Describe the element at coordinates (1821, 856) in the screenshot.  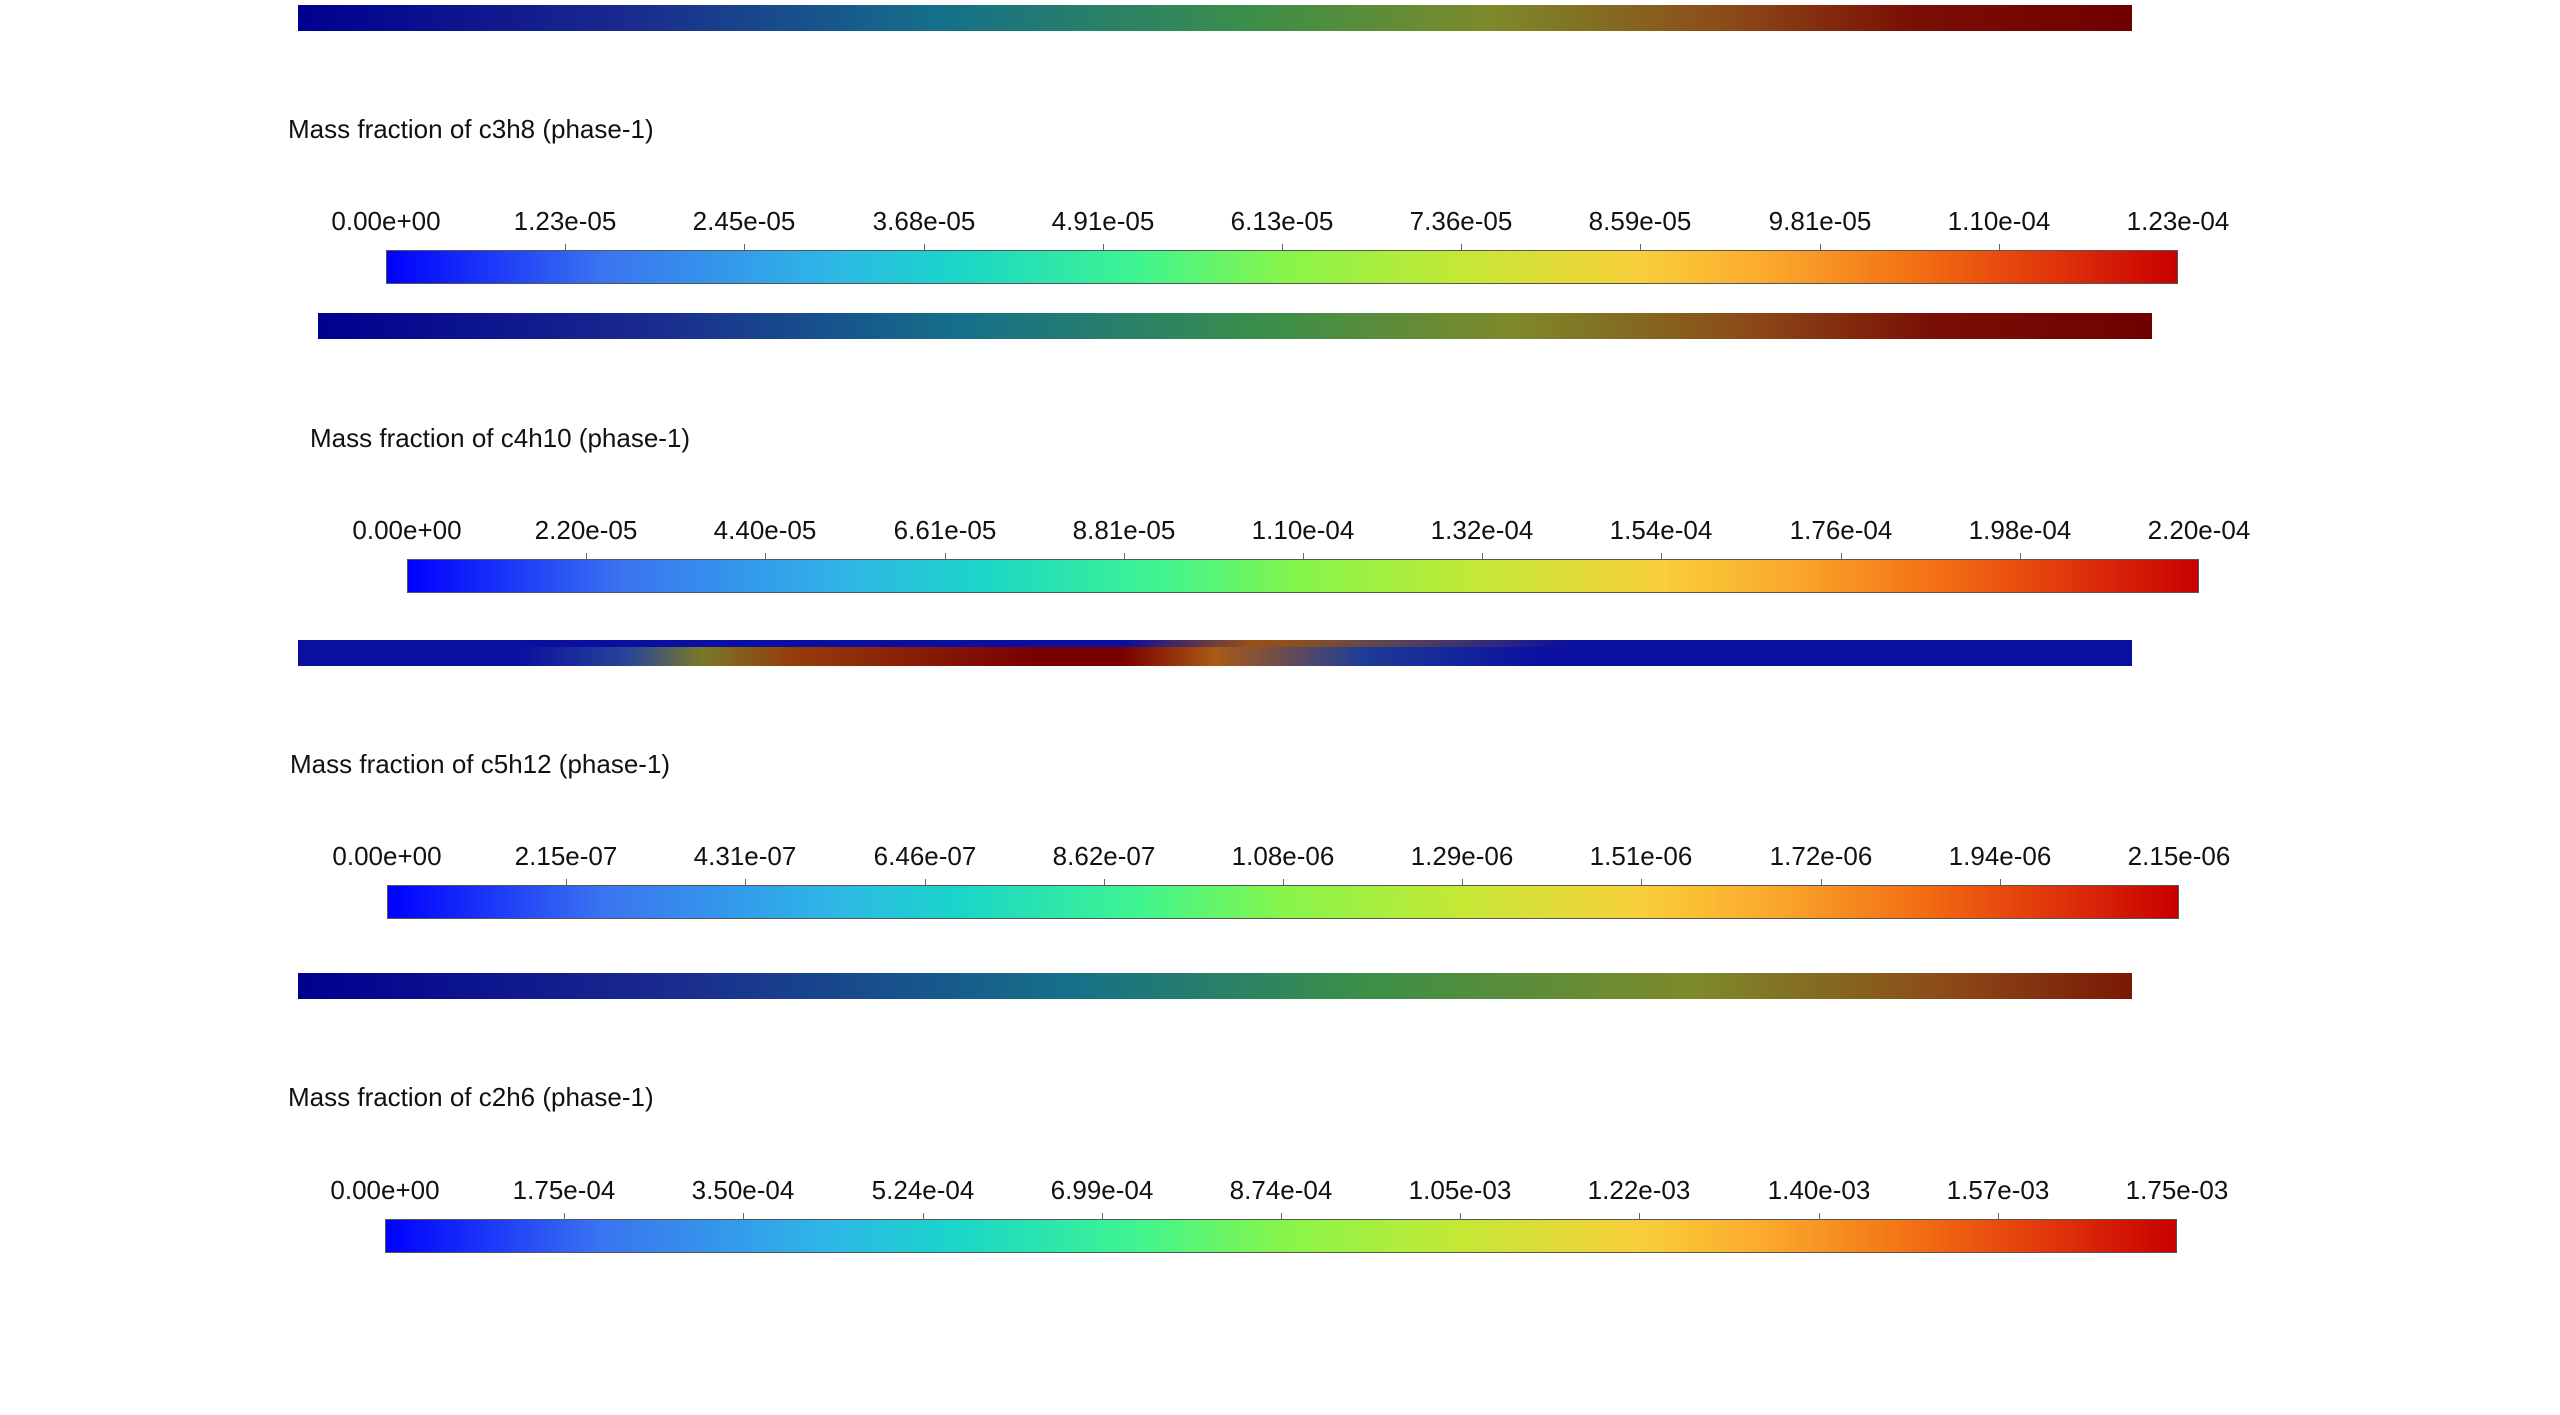
I see `tick-label: 1.72e-06` at that location.